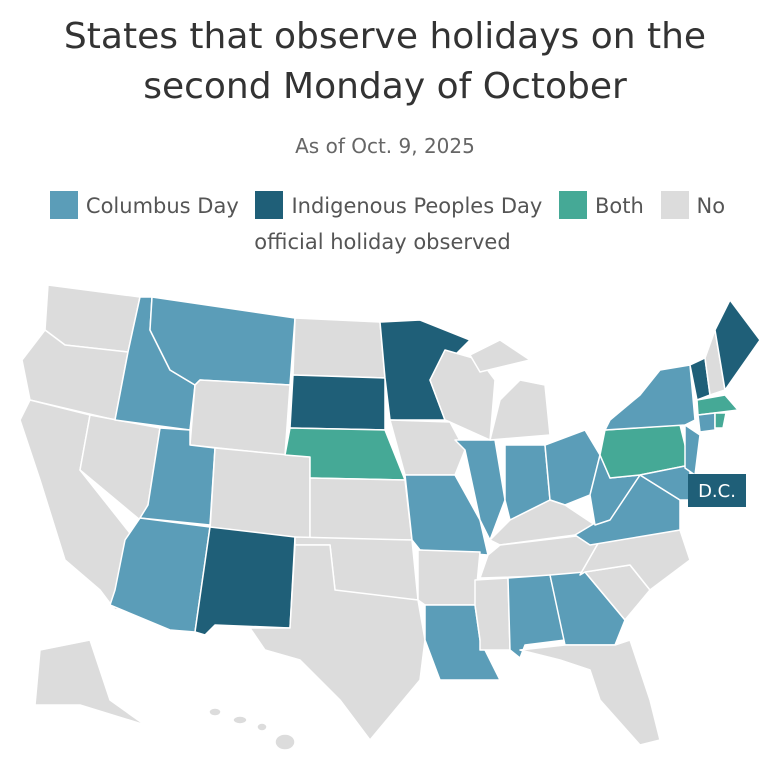  I want to click on dc-label: D.C., so click(717, 491).